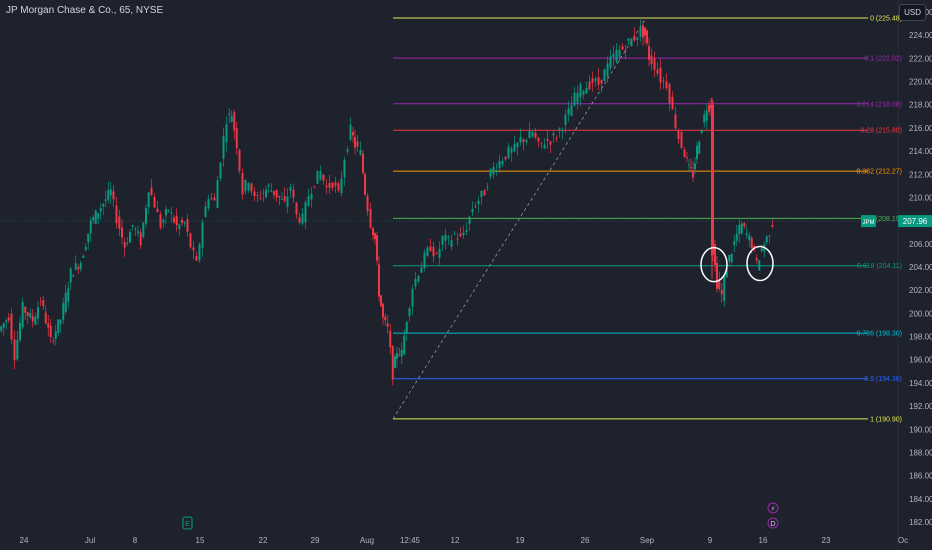 The width and height of the screenshot is (932, 550). What do you see at coordinates (881, 131) in the screenshot?
I see `fib-level-label: 0.28 (215.80)` at bounding box center [881, 131].